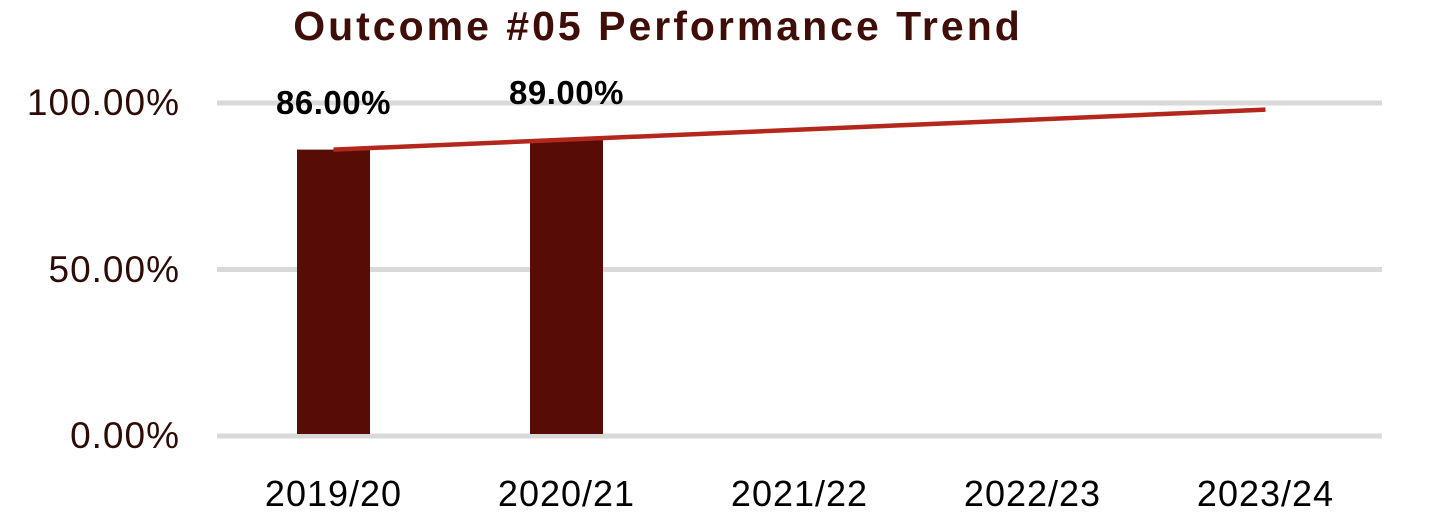 The width and height of the screenshot is (1434, 532). What do you see at coordinates (103, 102) in the screenshot?
I see `y-tick-label: 100.00%` at bounding box center [103, 102].